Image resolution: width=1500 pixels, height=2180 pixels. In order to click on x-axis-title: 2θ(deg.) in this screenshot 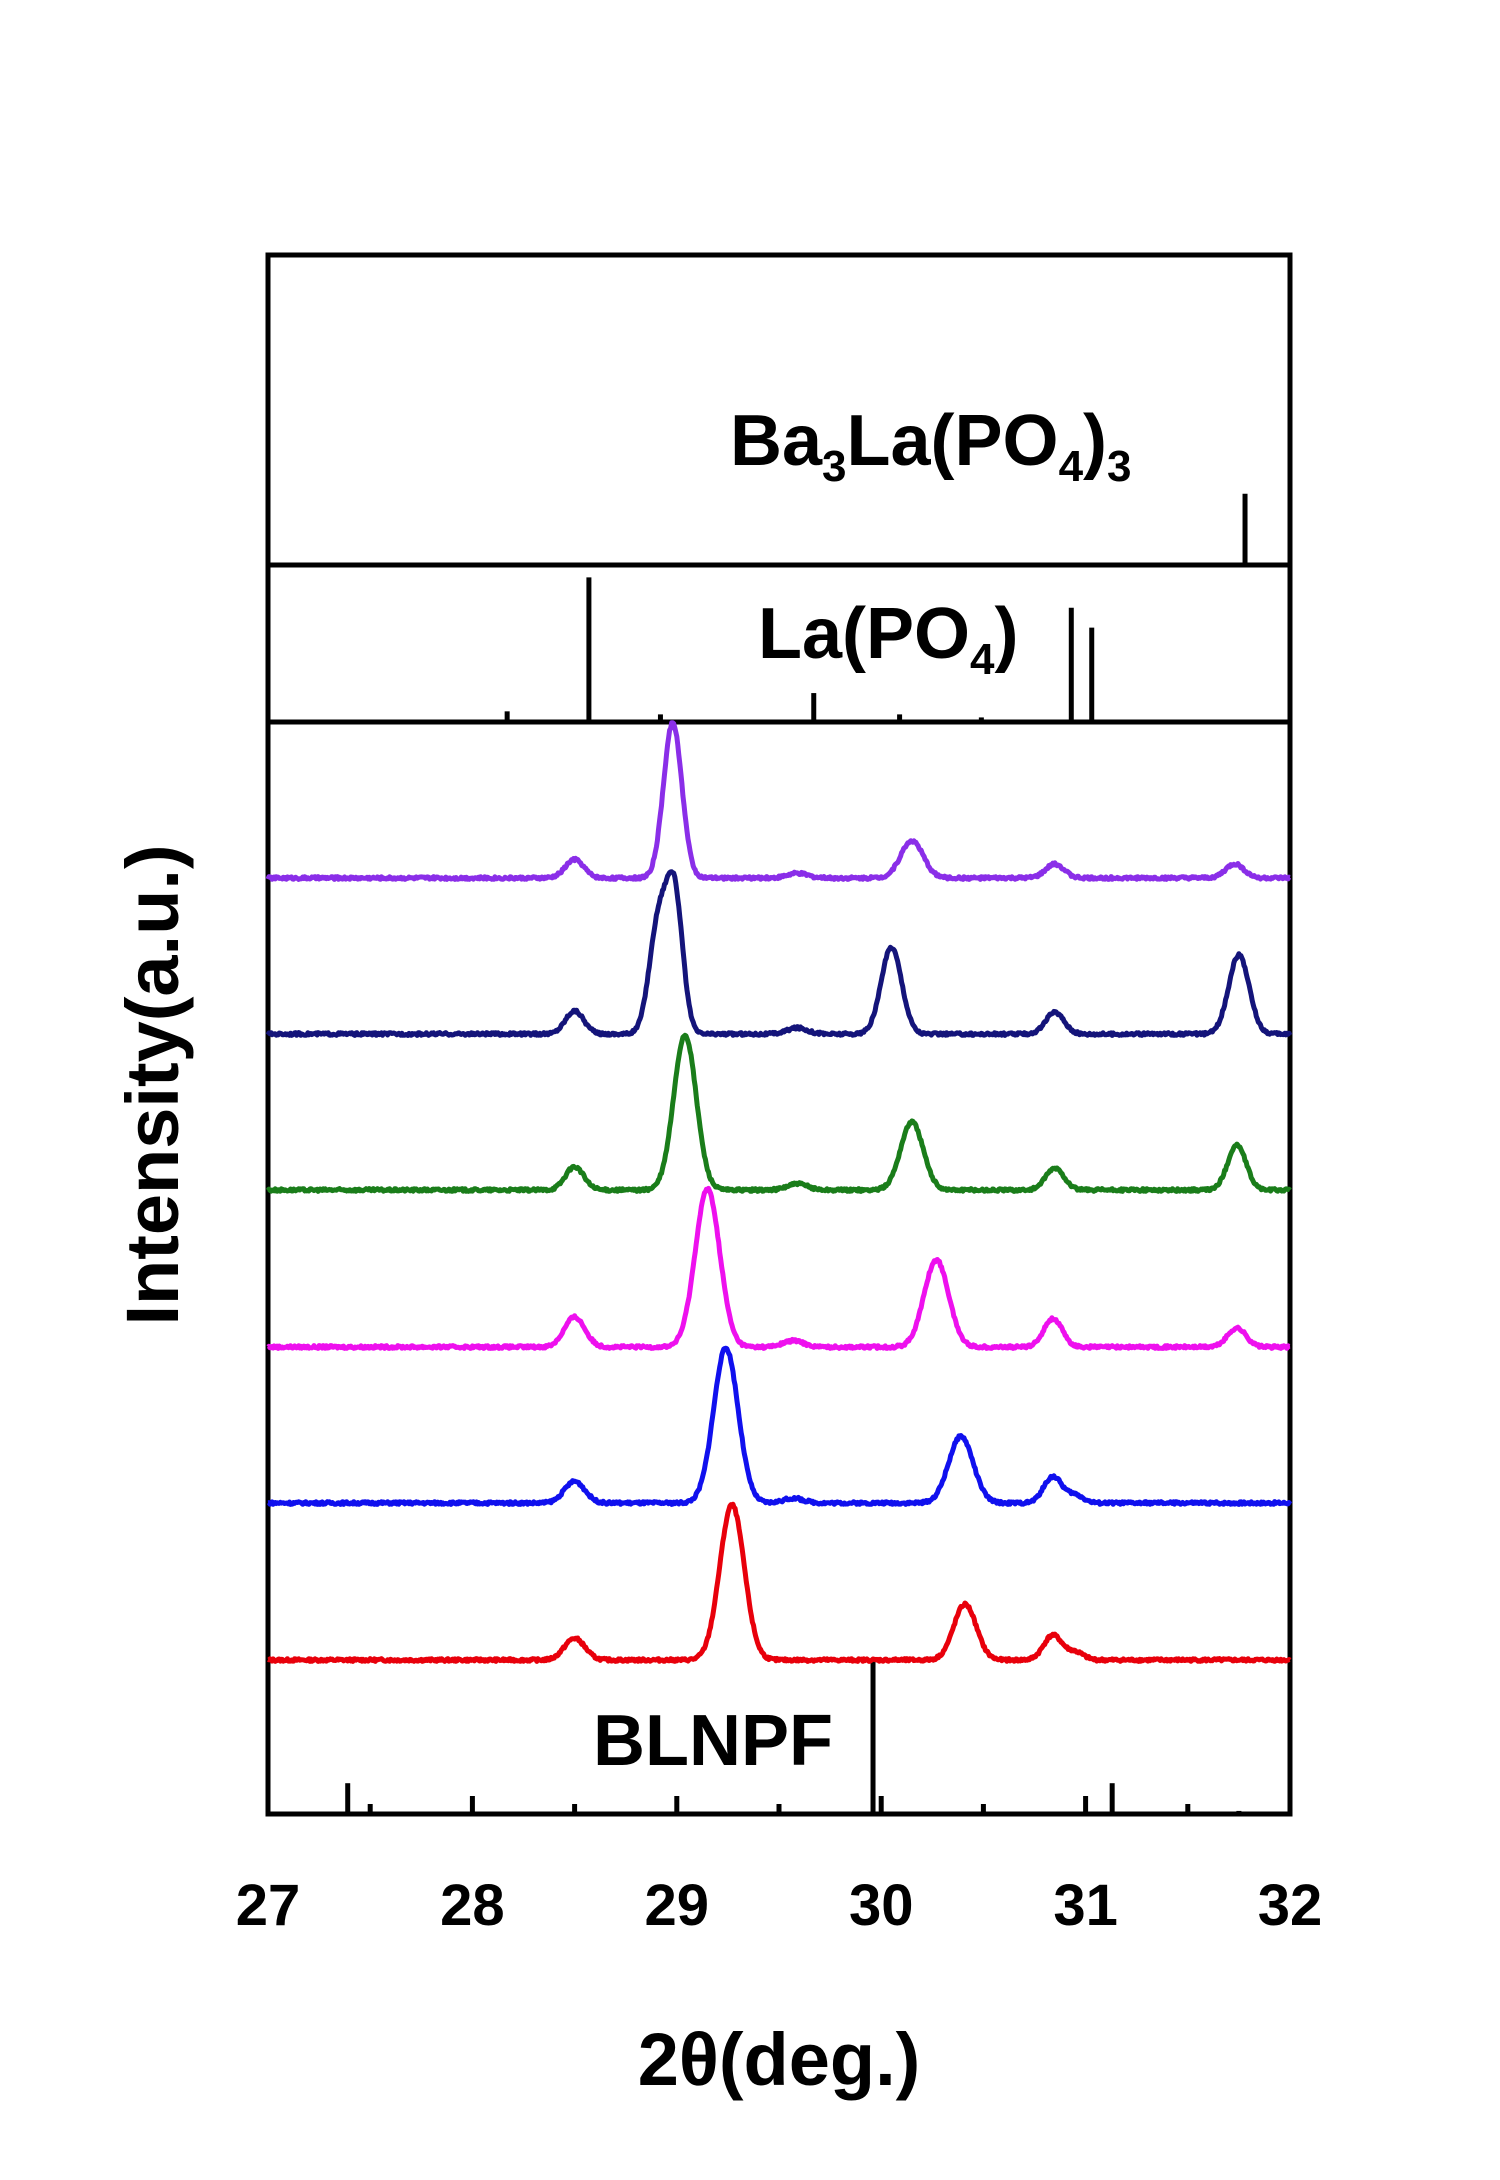, I will do `click(779, 2059)`.